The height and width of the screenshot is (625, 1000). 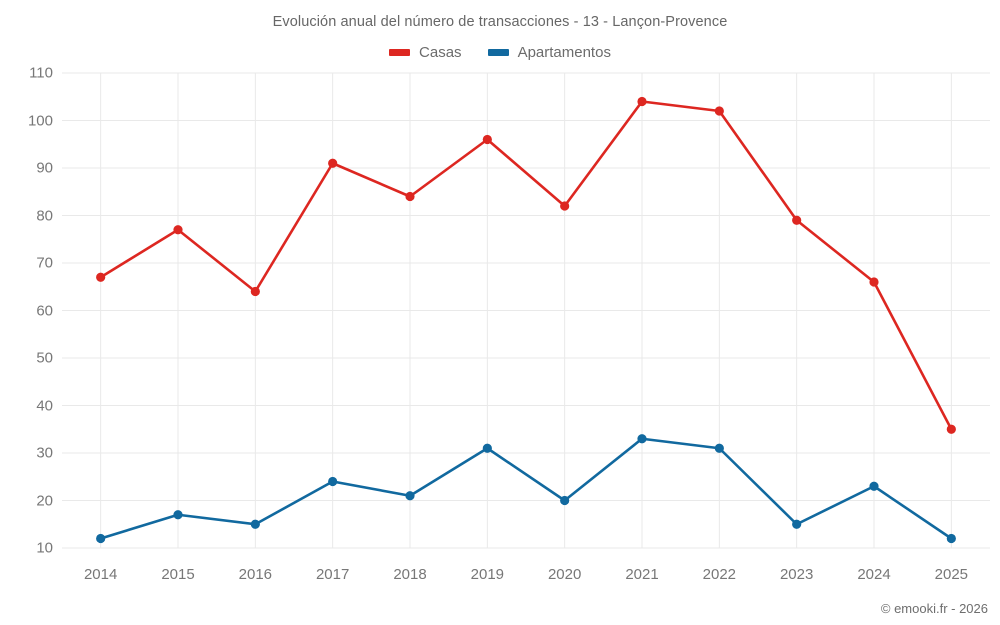 What do you see at coordinates (874, 574) in the screenshot?
I see `x-tick-label: 2024` at bounding box center [874, 574].